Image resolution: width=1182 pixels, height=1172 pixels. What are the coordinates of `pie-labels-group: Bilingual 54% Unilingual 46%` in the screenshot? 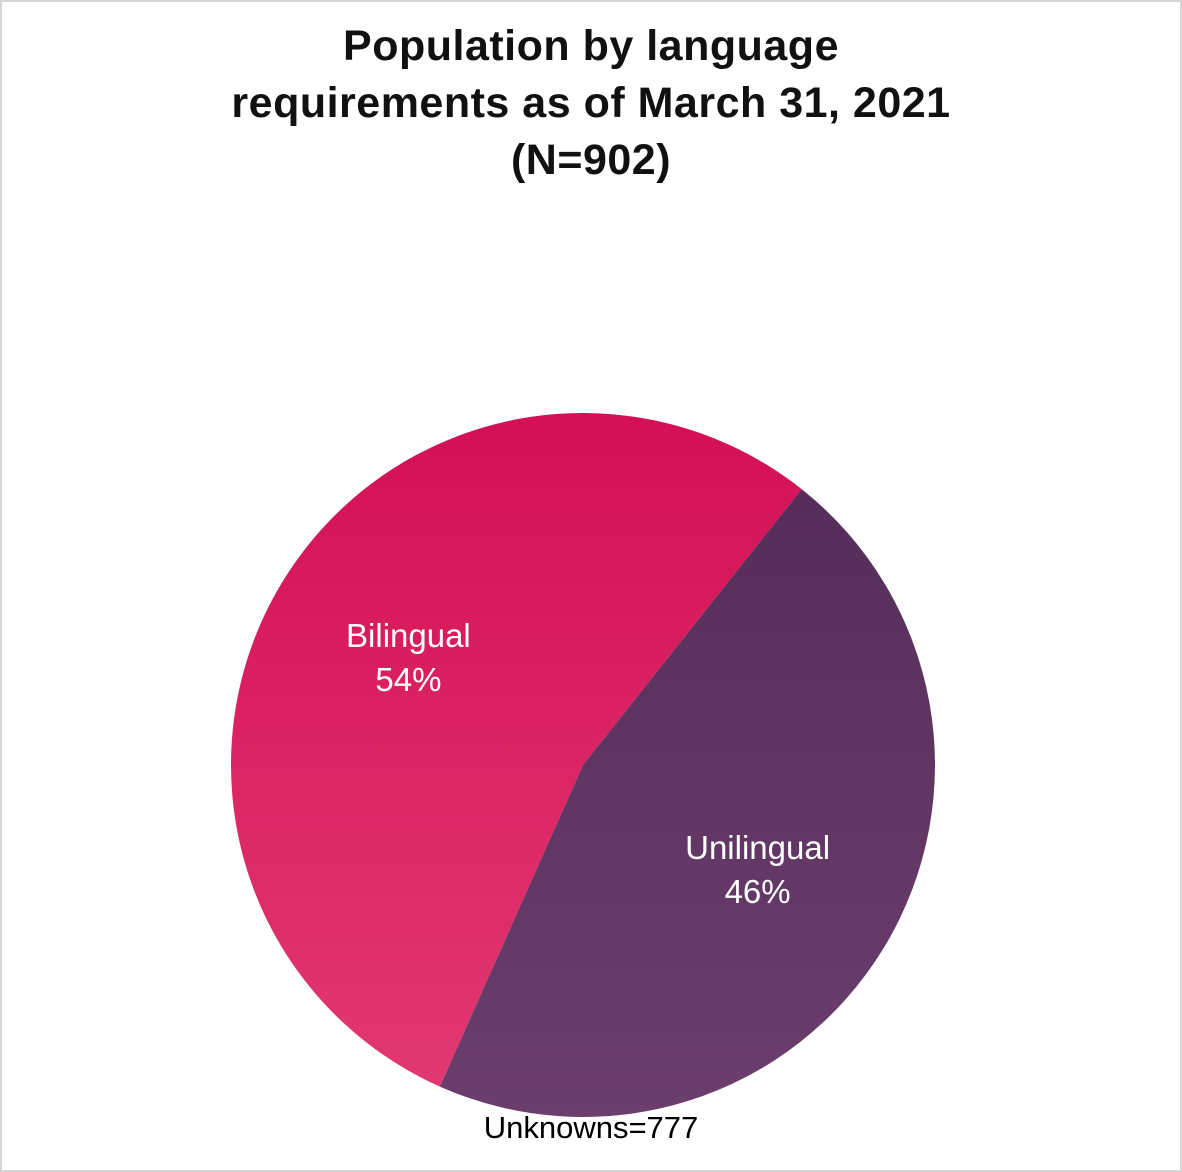 It's located at (588, 763).